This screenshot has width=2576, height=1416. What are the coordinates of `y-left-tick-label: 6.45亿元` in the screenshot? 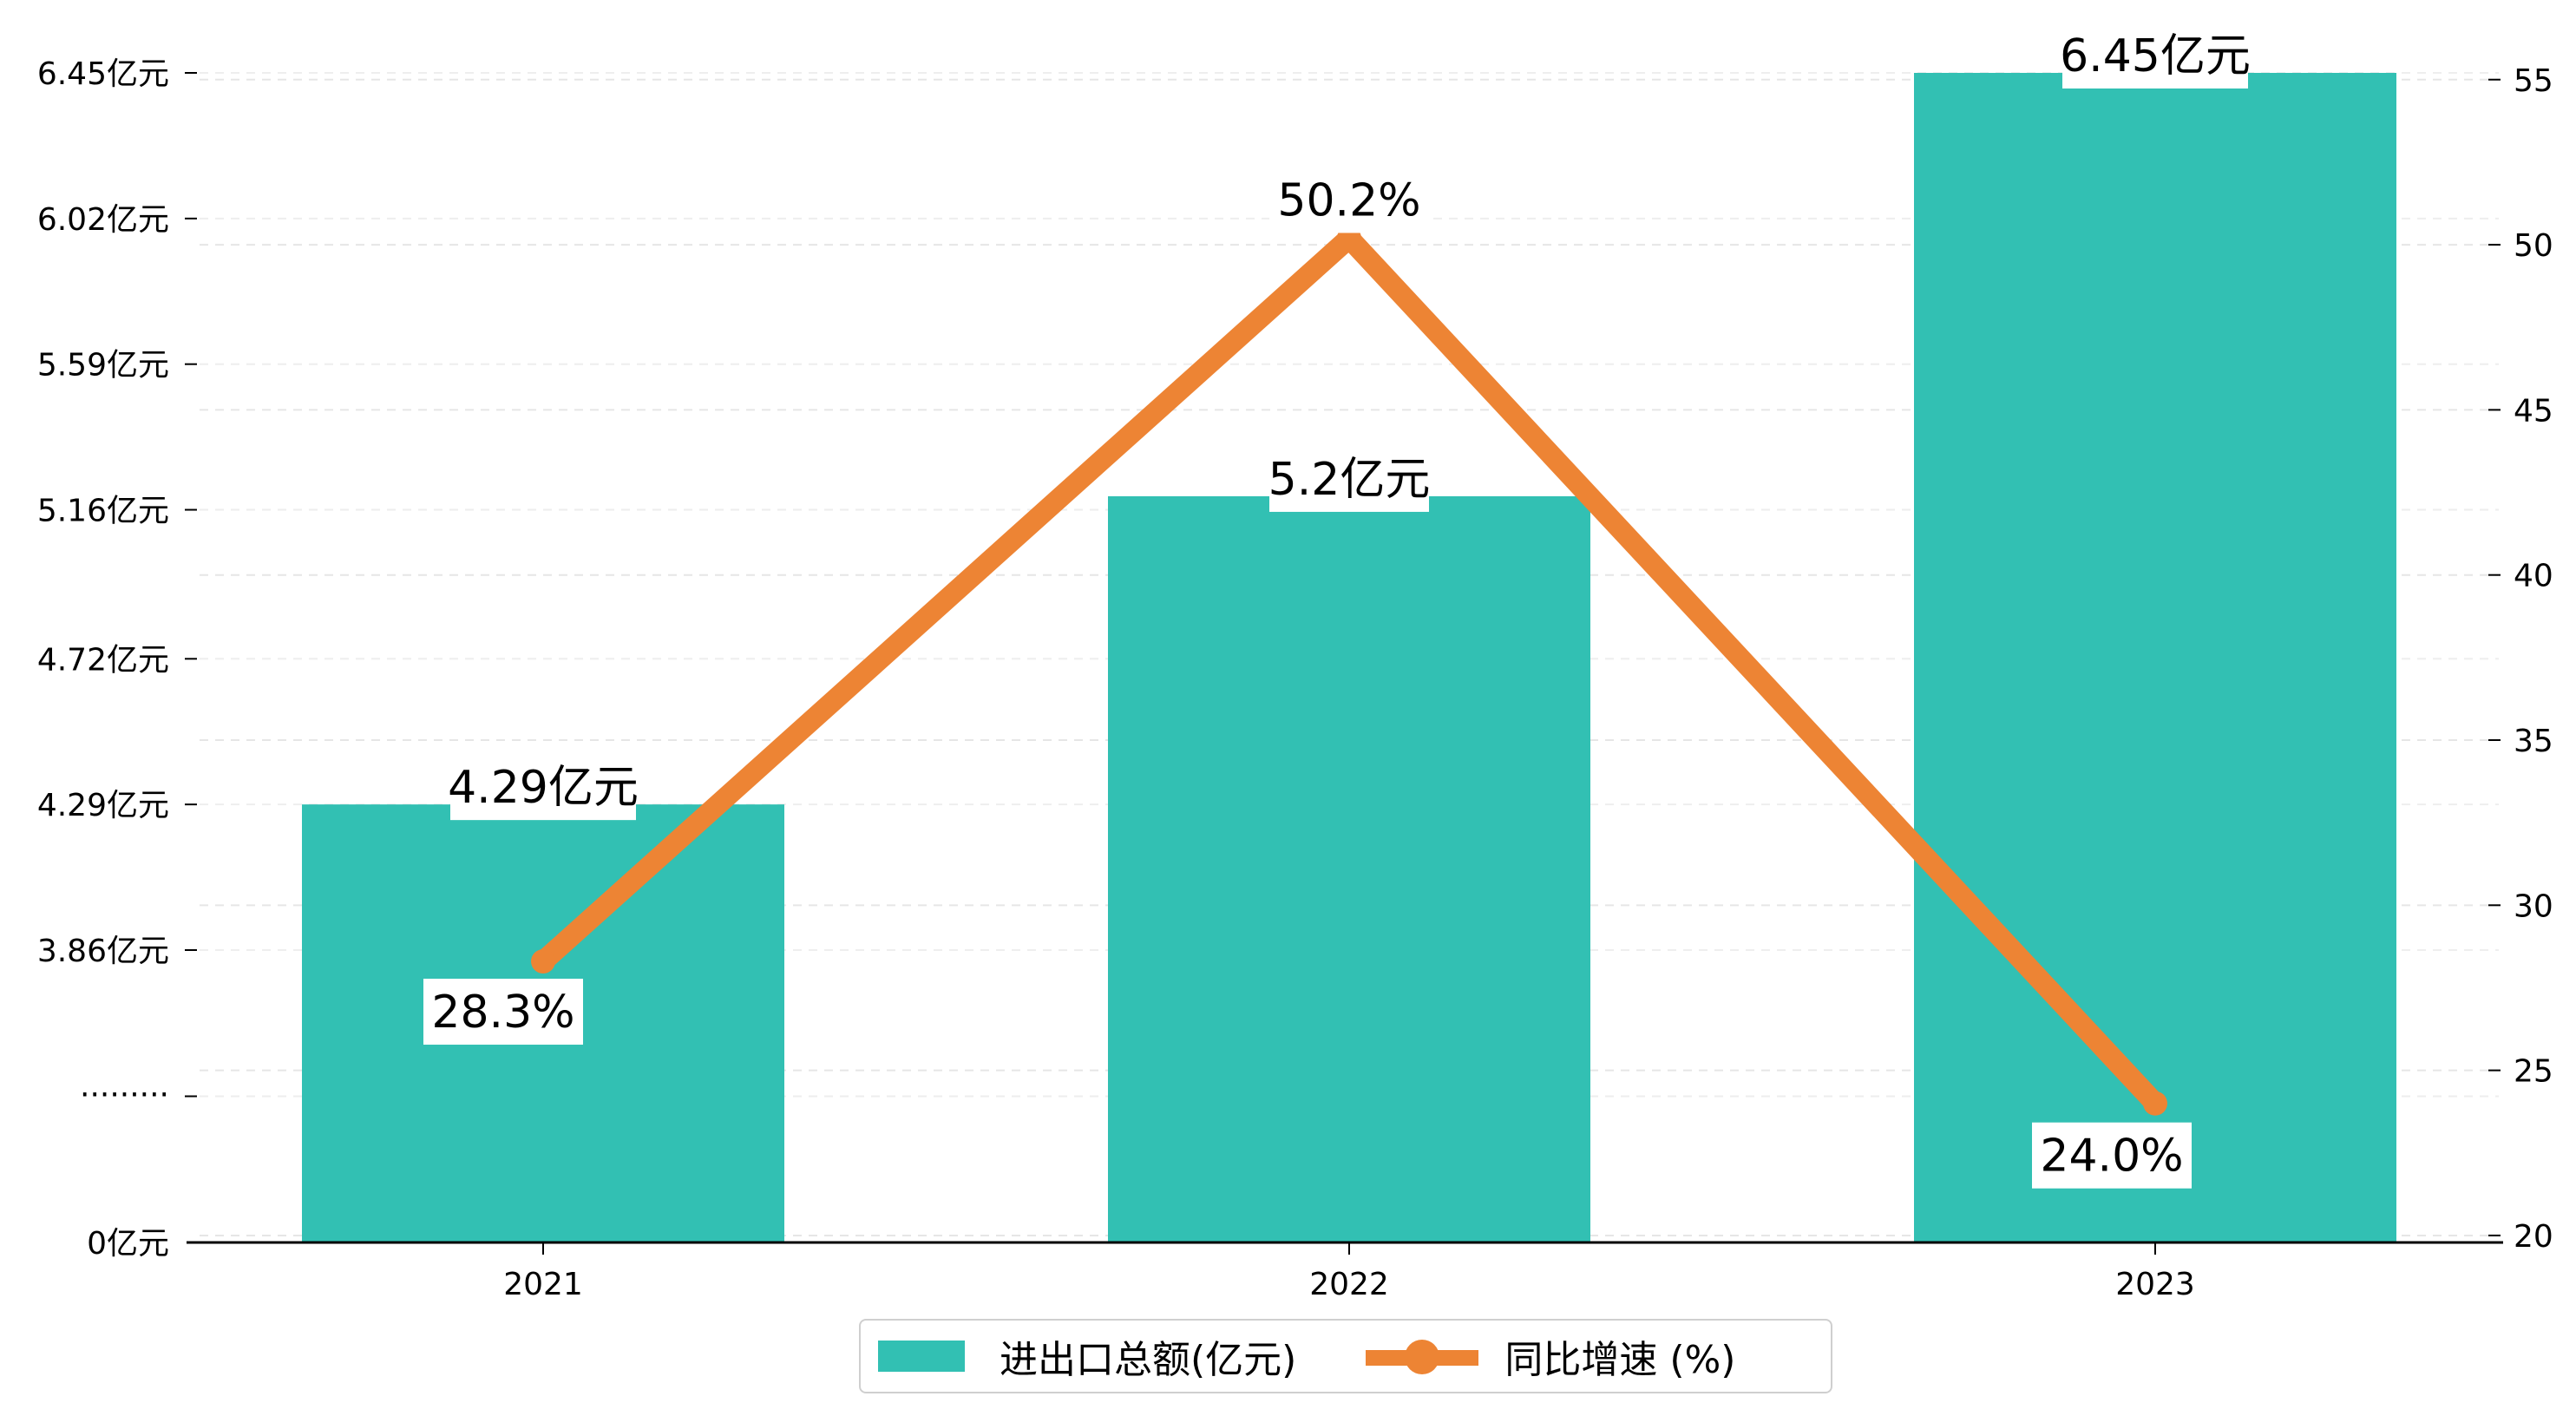 It's located at (103, 74).